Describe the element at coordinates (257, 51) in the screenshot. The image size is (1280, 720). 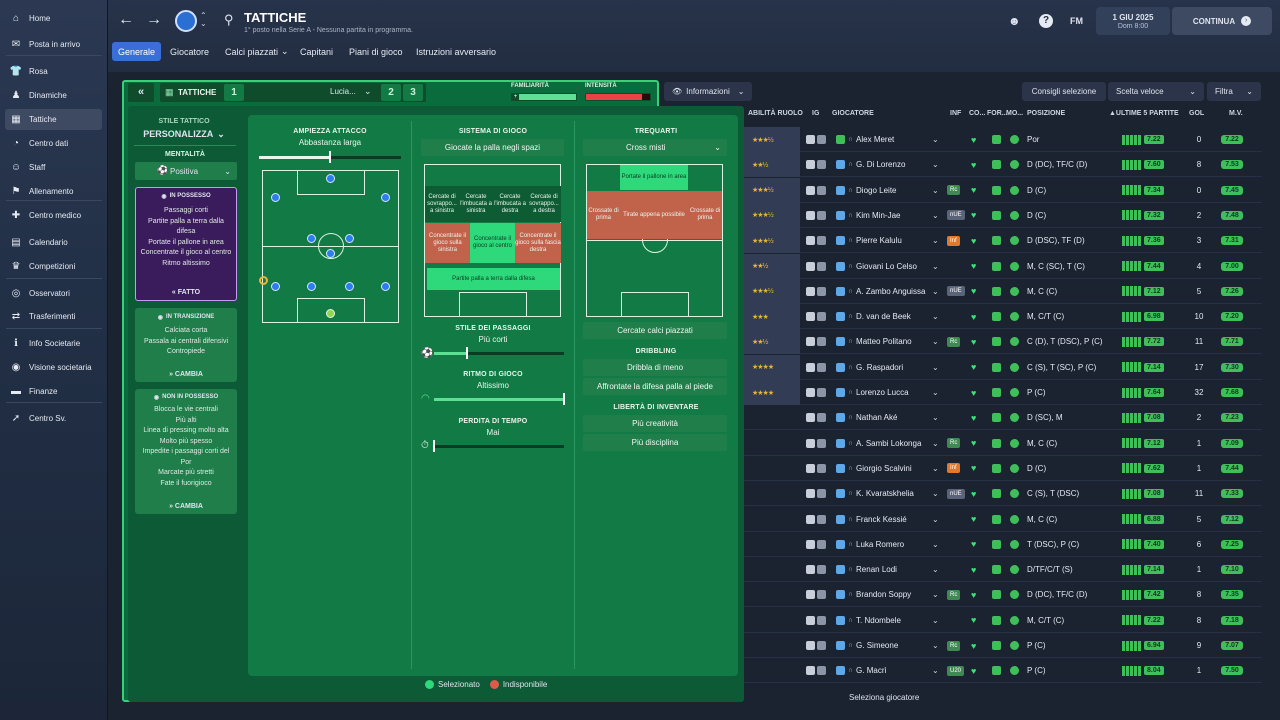
I see `tab-calci-piazzati: Calci piazzati ⌄` at that location.